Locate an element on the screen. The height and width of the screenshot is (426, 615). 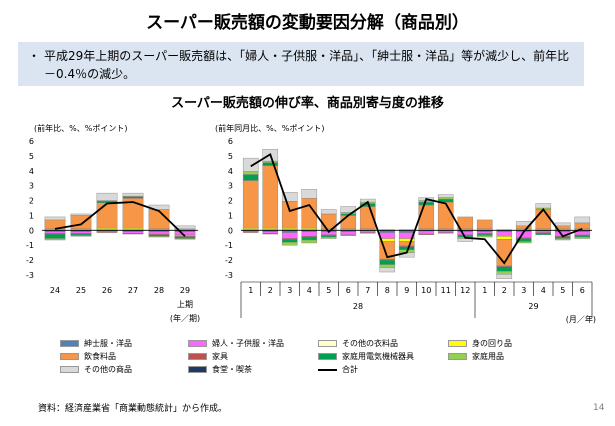
x-tick-label: 29 is located at coordinates (185, 290).